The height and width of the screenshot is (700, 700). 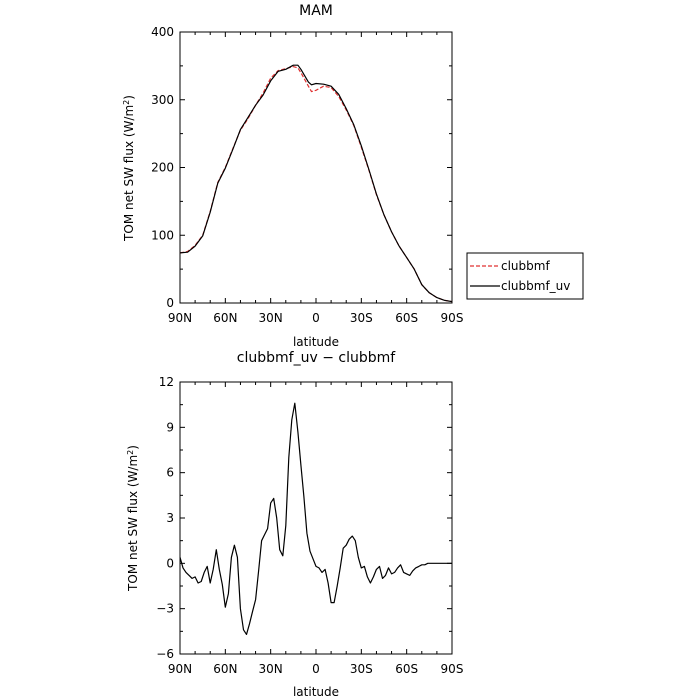 I want to click on y-tick-label: 300, so click(x=162, y=100).